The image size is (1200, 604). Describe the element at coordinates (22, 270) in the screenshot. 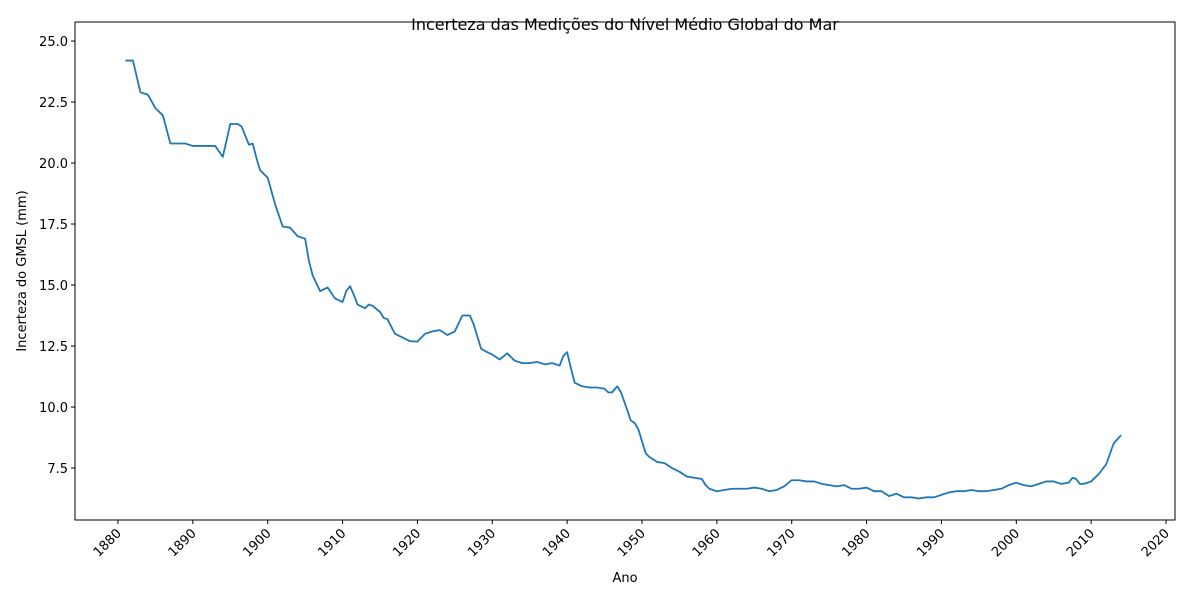

I see `y-axis-label: Incerteza do GMSL (mm)` at that location.